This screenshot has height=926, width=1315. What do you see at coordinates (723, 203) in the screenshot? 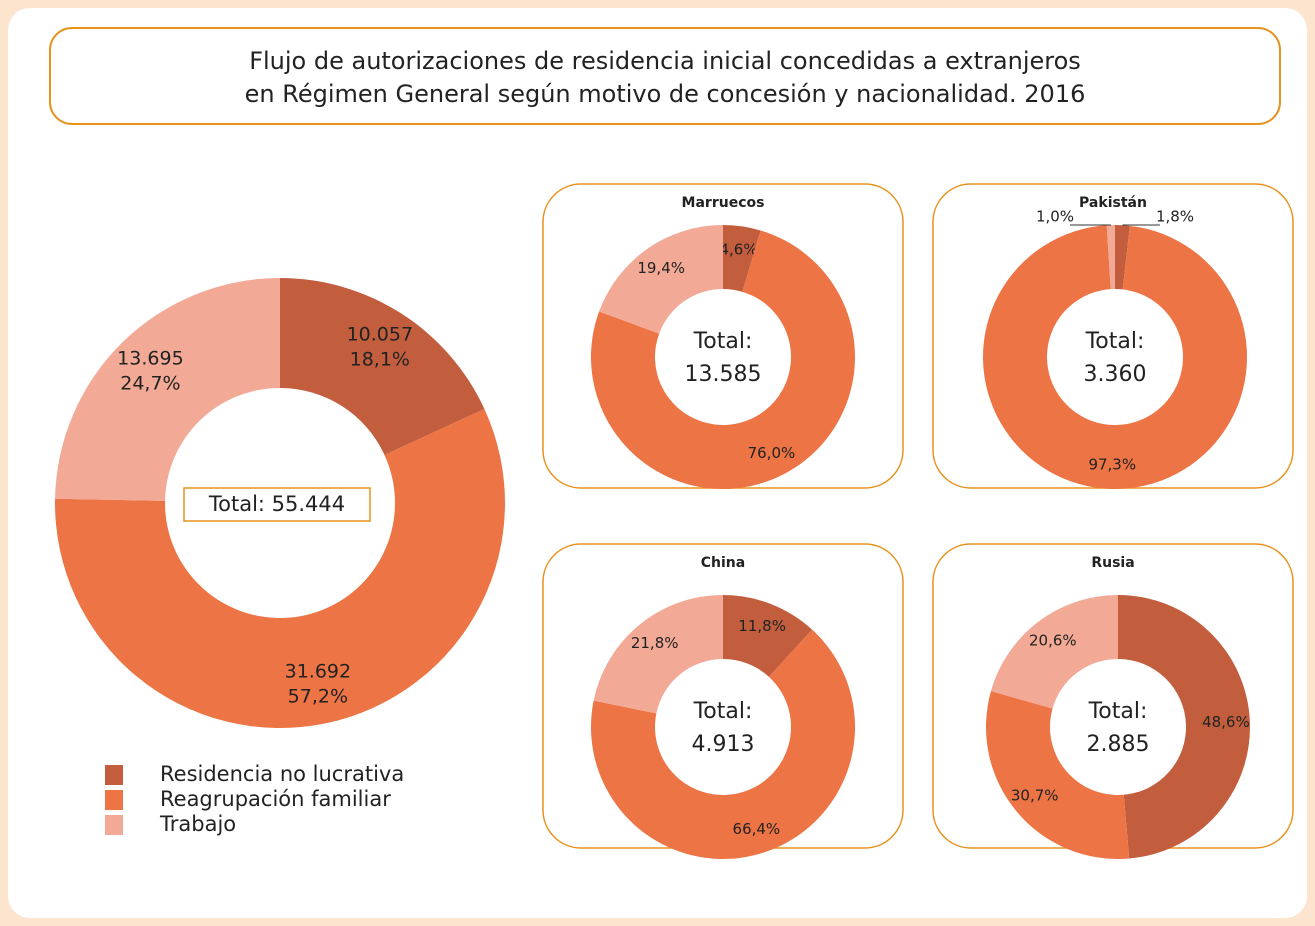
I see `chart-title: Marruecos` at bounding box center [723, 203].